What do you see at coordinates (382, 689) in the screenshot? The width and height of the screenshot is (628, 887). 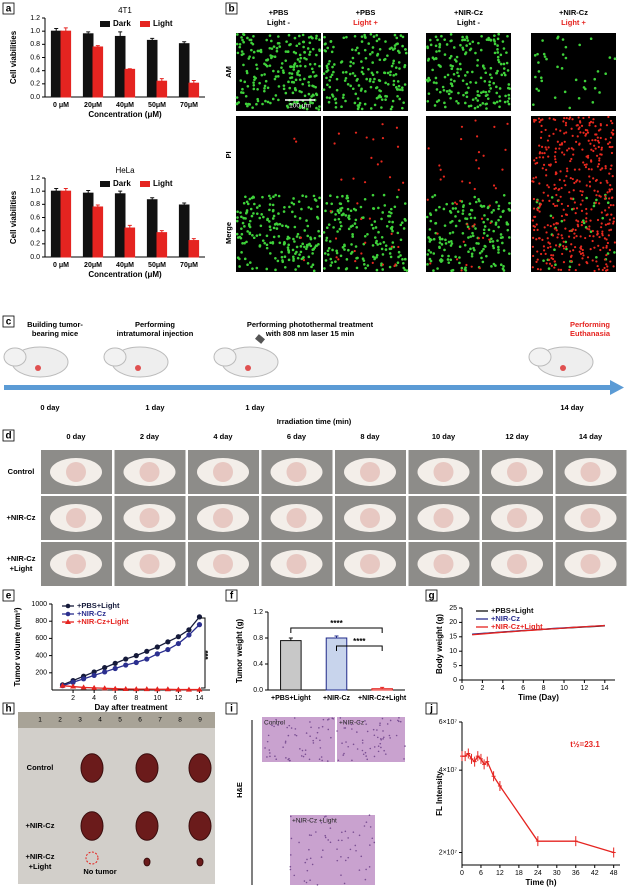 I see `bar` at bounding box center [382, 689].